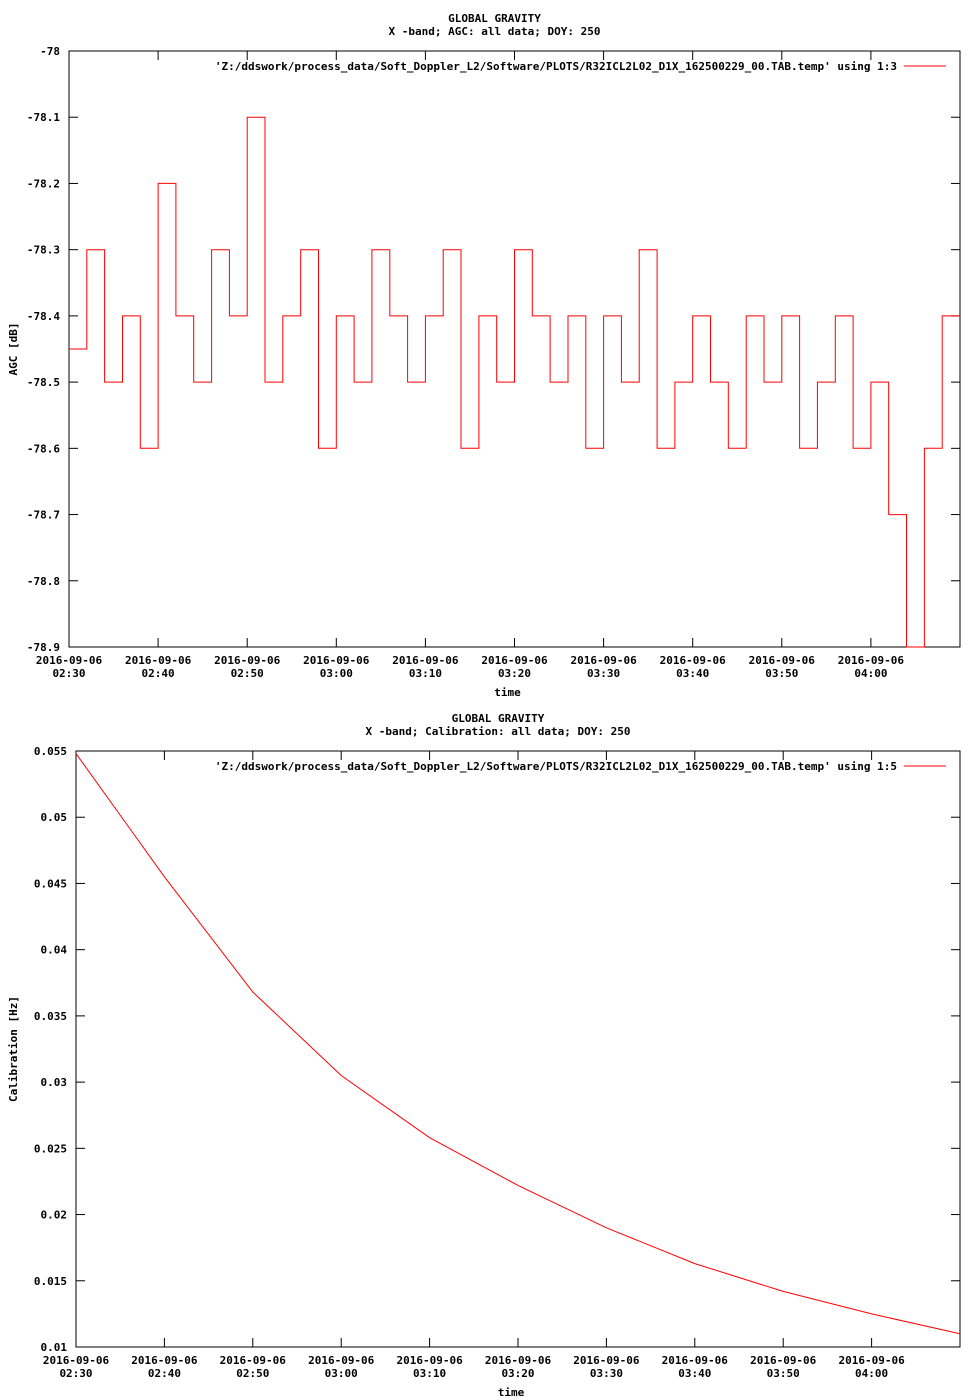  Describe the element at coordinates (54, 817) in the screenshot. I see `y-tick-label: 0.05` at that location.